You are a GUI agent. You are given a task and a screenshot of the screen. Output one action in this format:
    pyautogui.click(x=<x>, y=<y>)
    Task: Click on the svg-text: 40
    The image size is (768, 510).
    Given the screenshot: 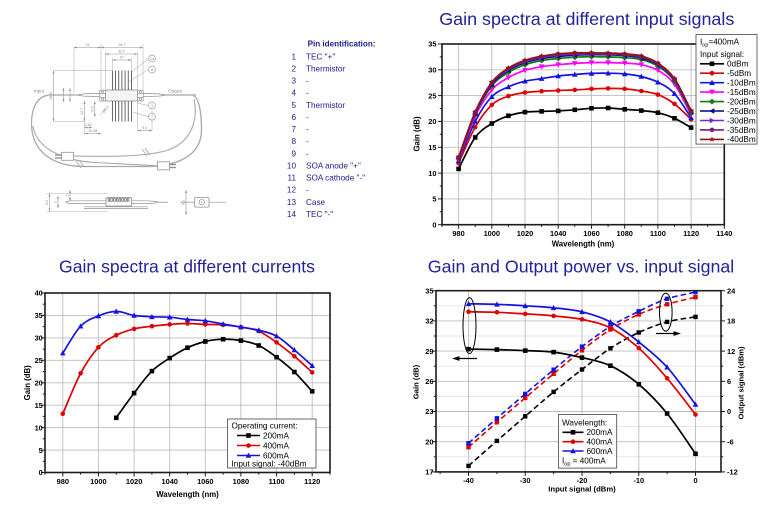 What is the action you would take?
    pyautogui.click(x=39, y=293)
    